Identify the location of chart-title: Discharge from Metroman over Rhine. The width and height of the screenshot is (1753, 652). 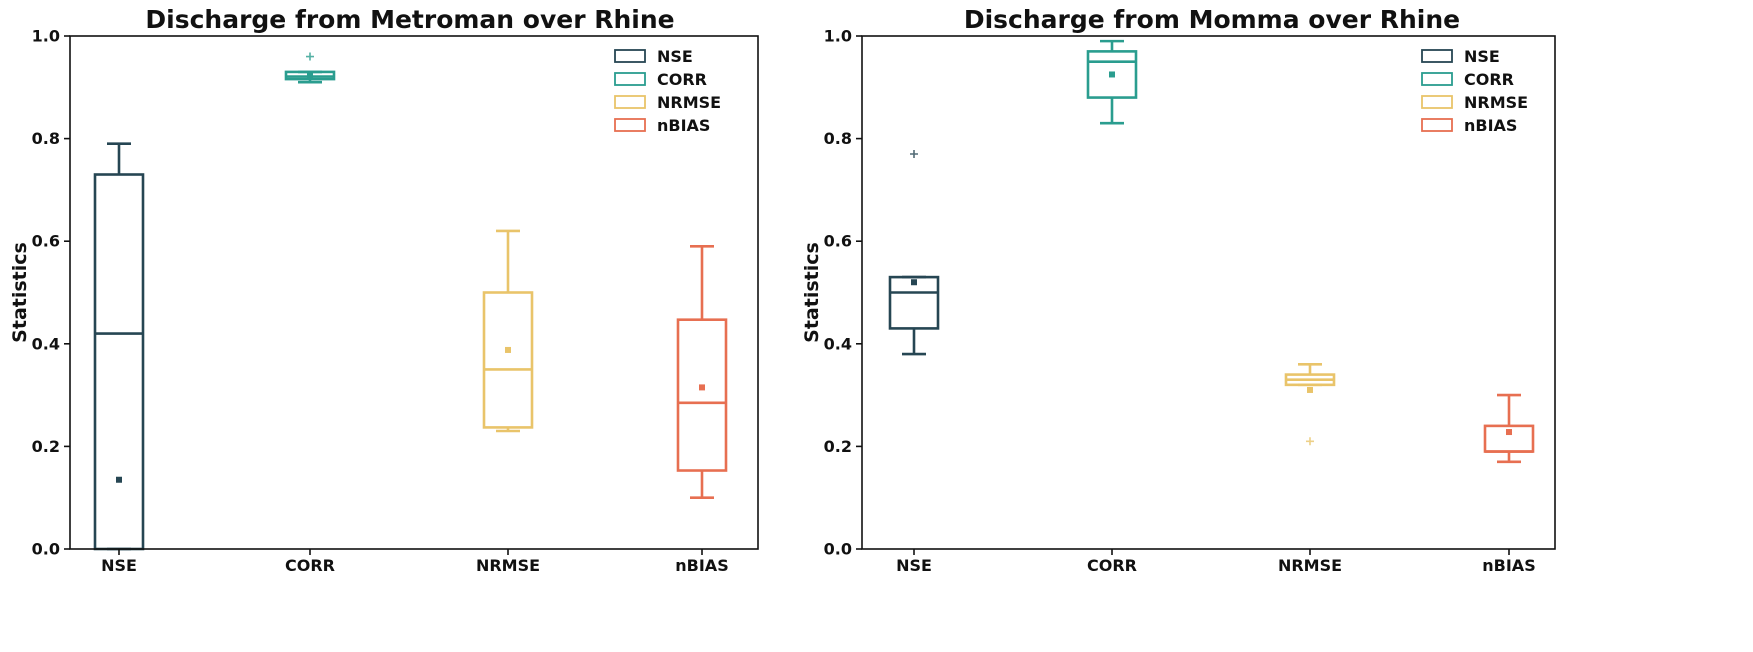
(409, 19).